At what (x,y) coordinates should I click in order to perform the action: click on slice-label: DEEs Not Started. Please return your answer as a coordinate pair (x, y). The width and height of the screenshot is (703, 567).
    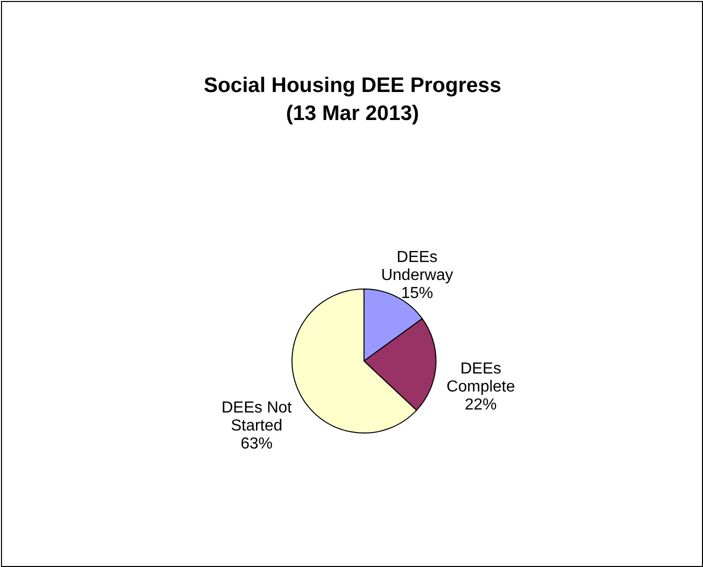
    Looking at the image, I should click on (257, 416).